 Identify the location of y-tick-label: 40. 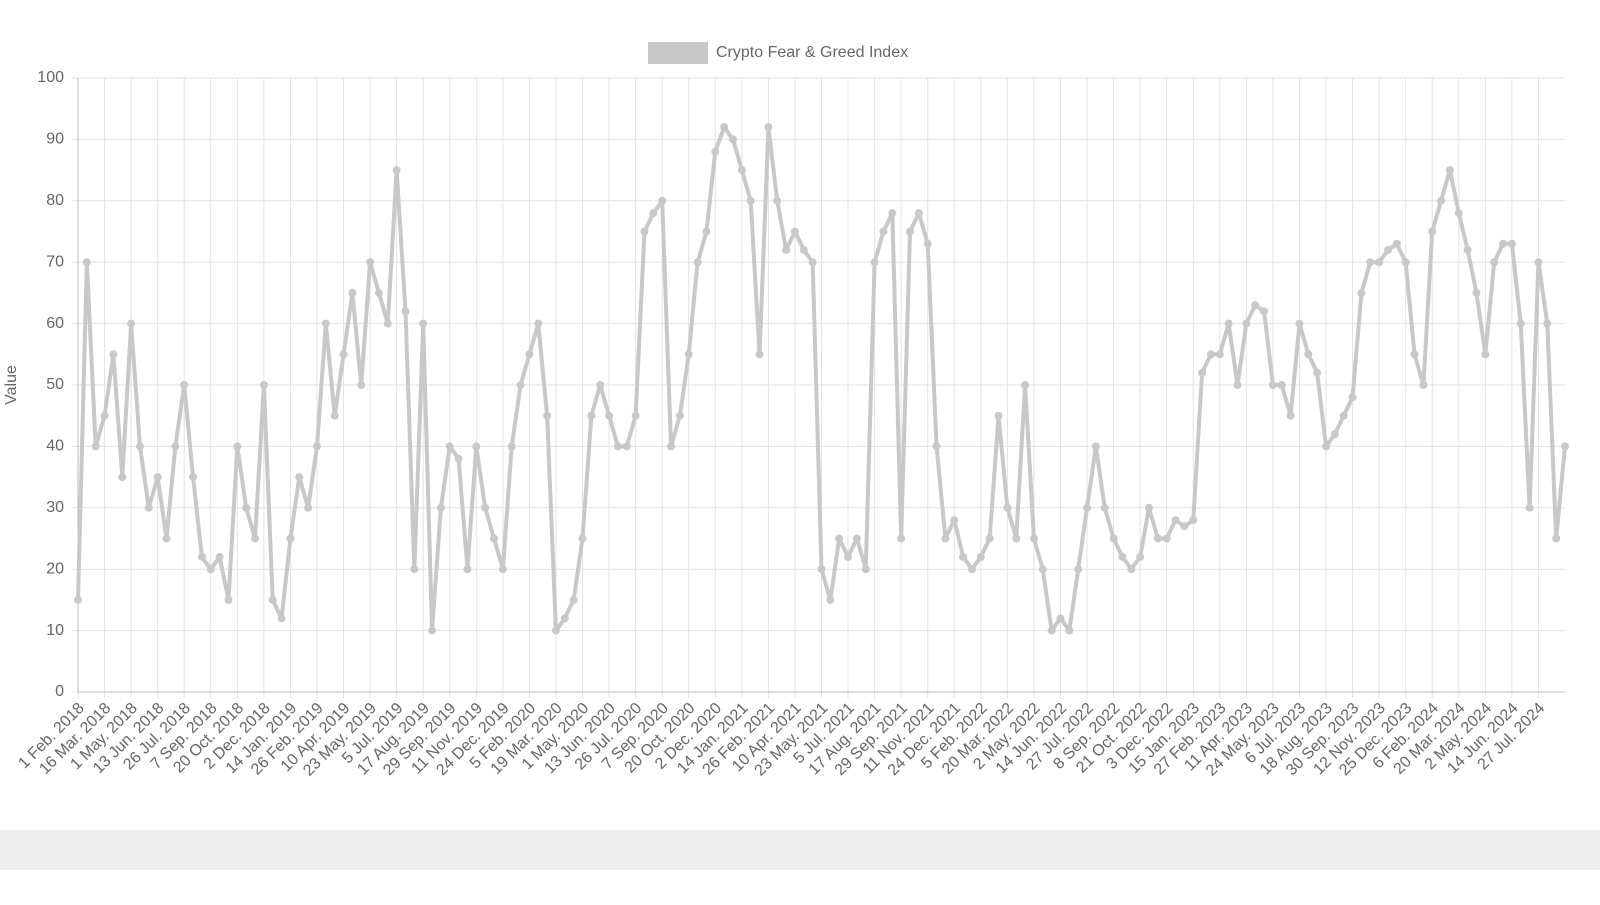
(55, 446).